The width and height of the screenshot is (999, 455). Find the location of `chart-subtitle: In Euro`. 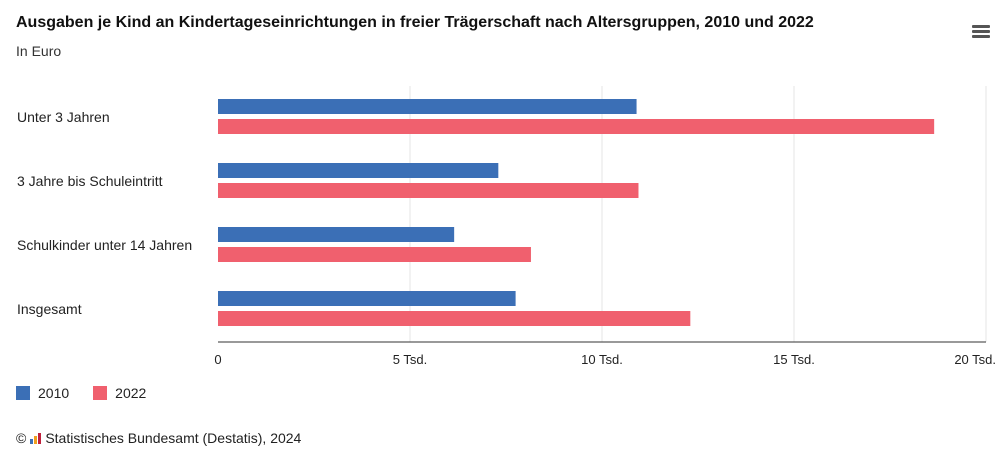

chart-subtitle: In Euro is located at coordinates (39, 51).